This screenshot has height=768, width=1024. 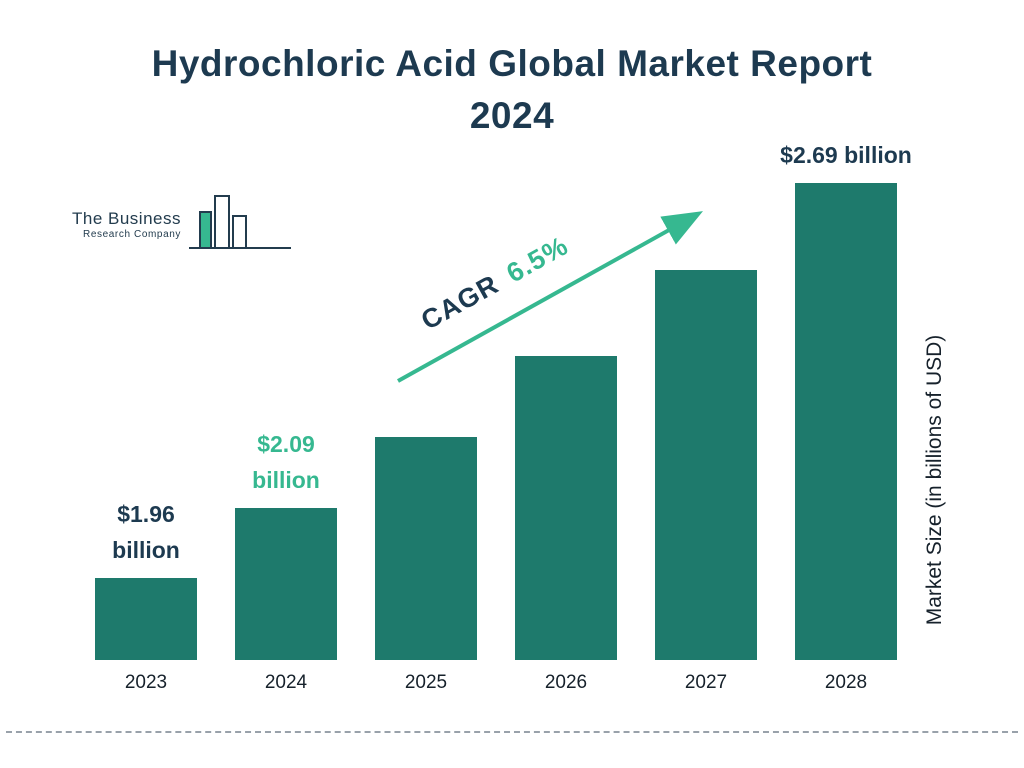 I want to click on bar-2025, so click(x=426, y=548).